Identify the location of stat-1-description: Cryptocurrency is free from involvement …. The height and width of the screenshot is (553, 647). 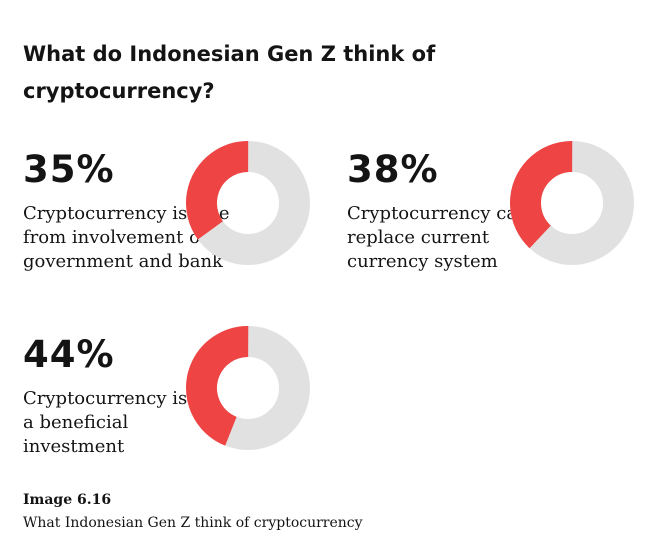
(126, 237).